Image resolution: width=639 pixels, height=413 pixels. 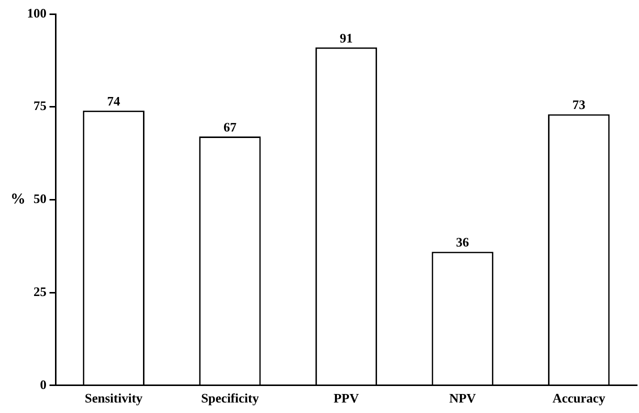 I want to click on data-label: 91, so click(x=346, y=38).